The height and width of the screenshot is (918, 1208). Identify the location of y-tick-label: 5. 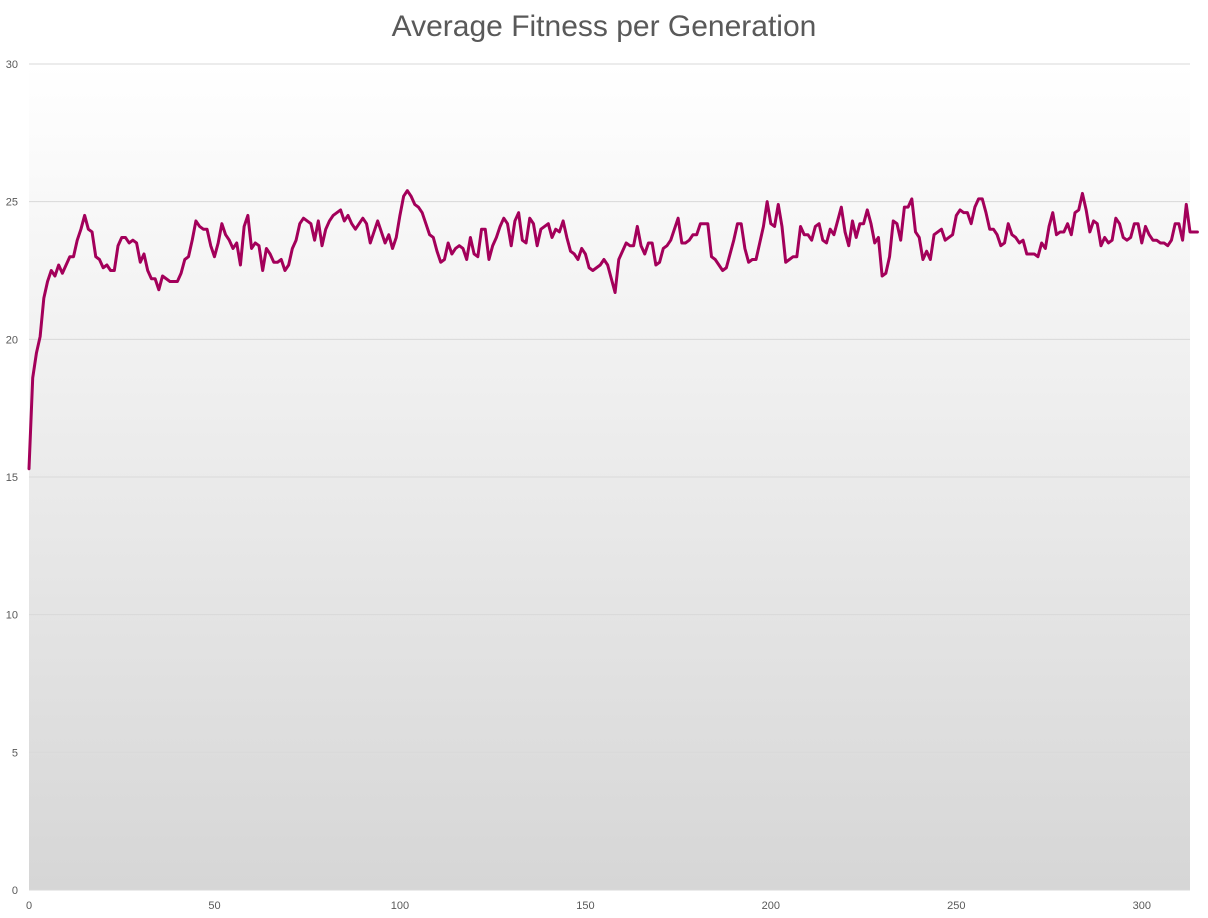
(15, 753).